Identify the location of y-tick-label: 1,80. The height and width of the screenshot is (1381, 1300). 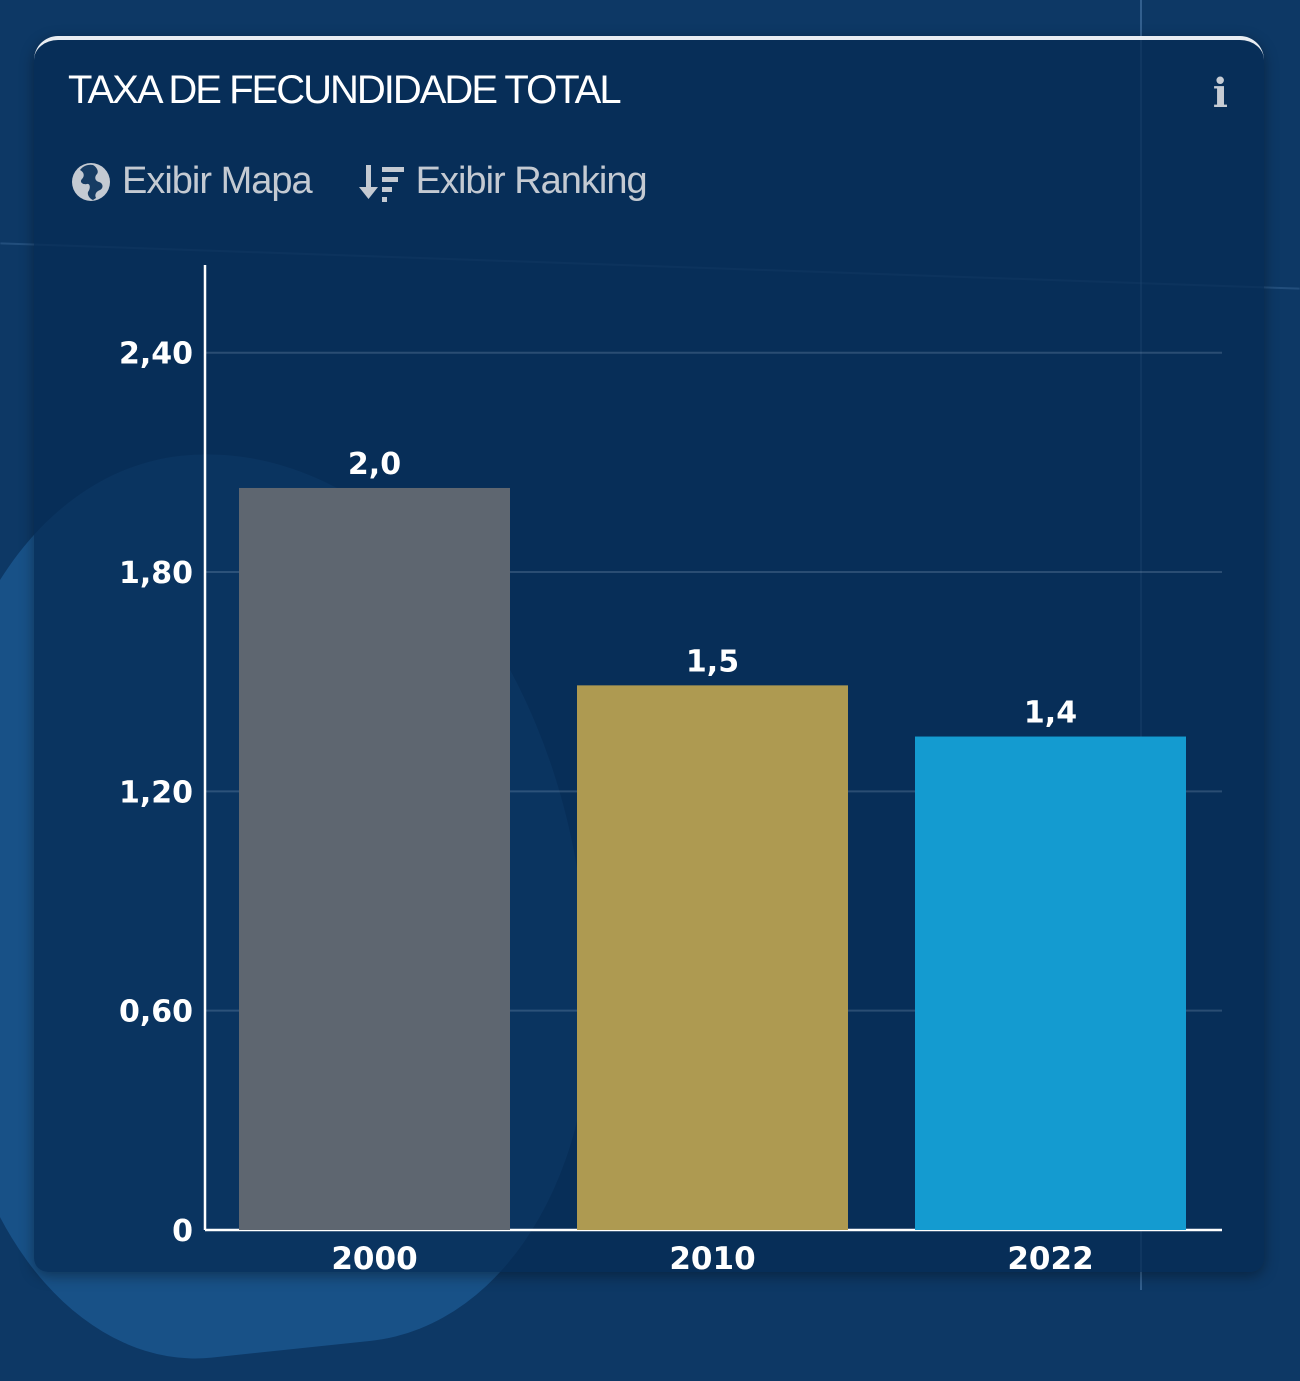
(156, 573).